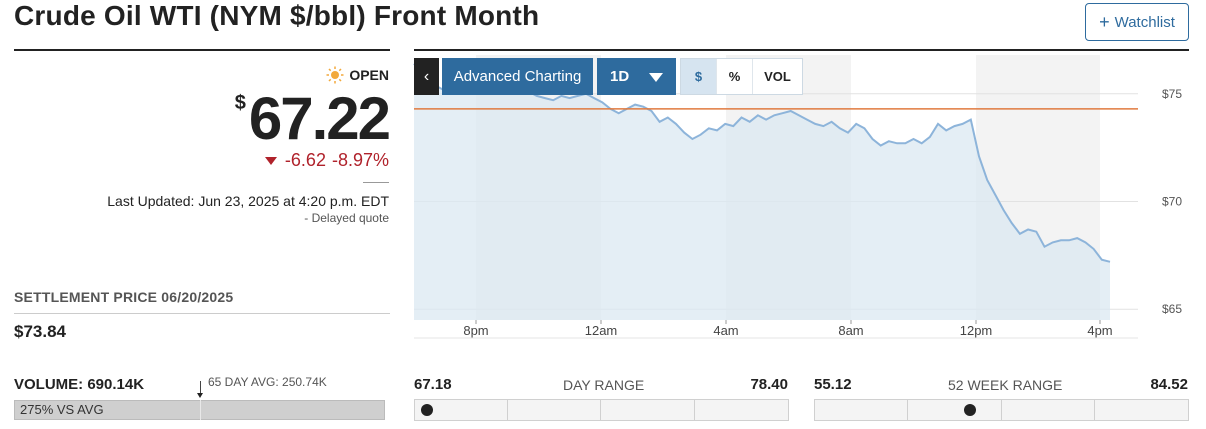 The image size is (1206, 429). I want to click on timeframe-select: 1D, so click(636, 76).